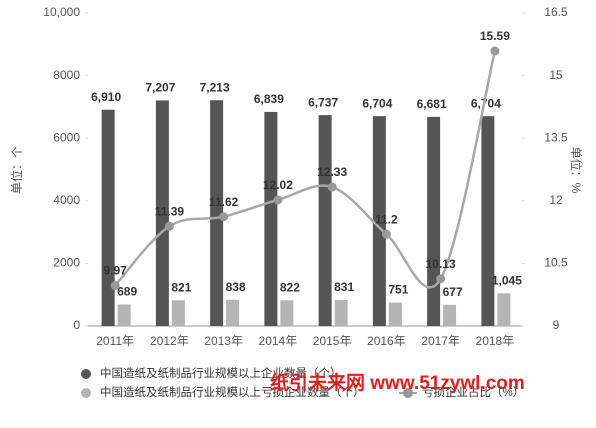 The image size is (596, 428). I want to click on bar-value-label: 6,737, so click(323, 102).